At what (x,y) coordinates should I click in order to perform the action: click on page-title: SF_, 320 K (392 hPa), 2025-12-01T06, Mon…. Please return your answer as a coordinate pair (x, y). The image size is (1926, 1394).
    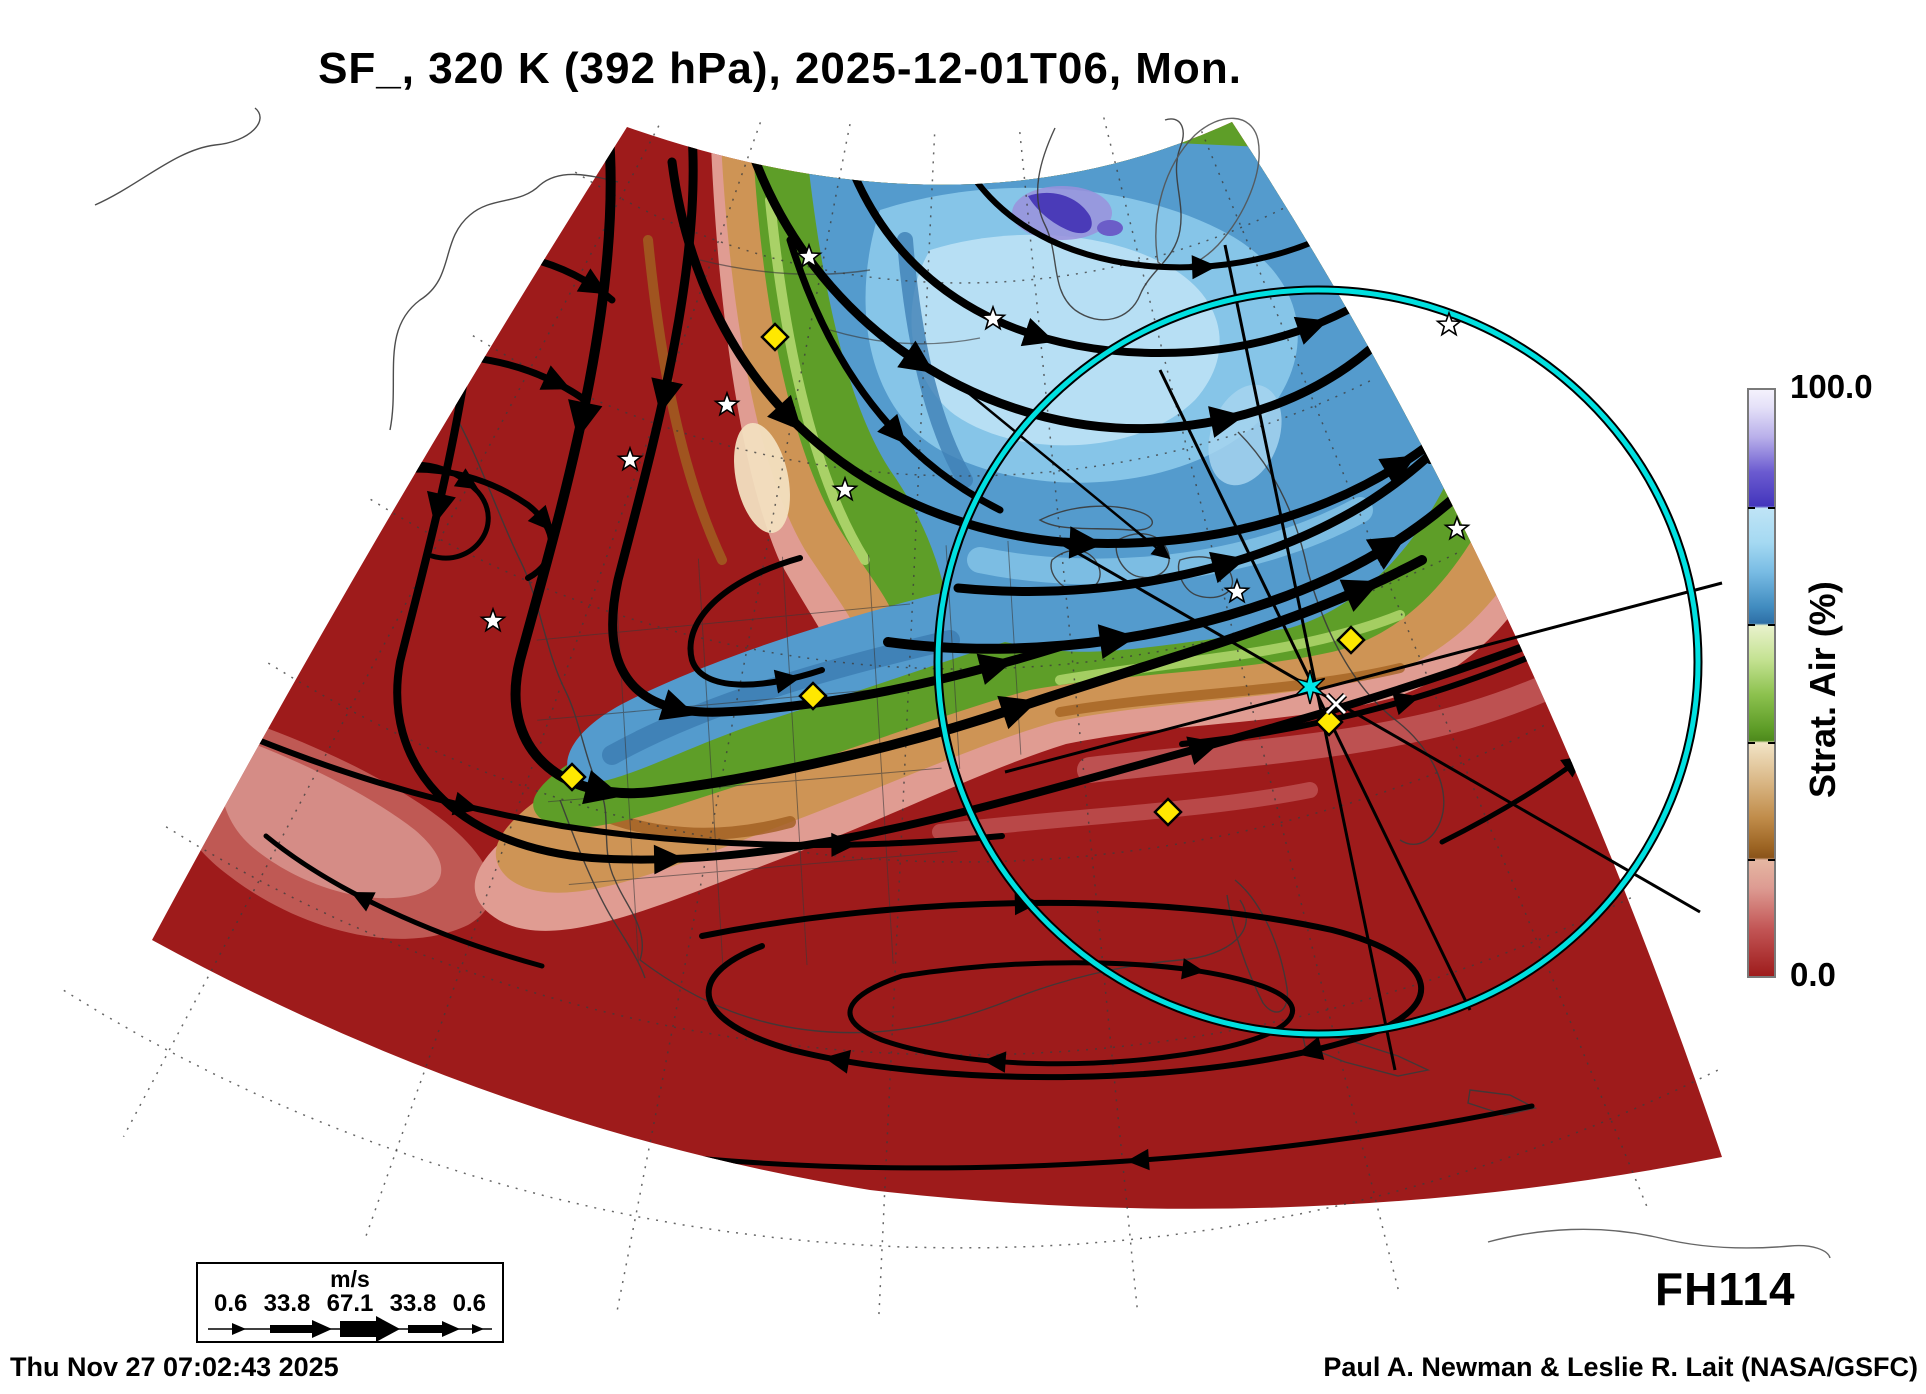
    Looking at the image, I should click on (780, 68).